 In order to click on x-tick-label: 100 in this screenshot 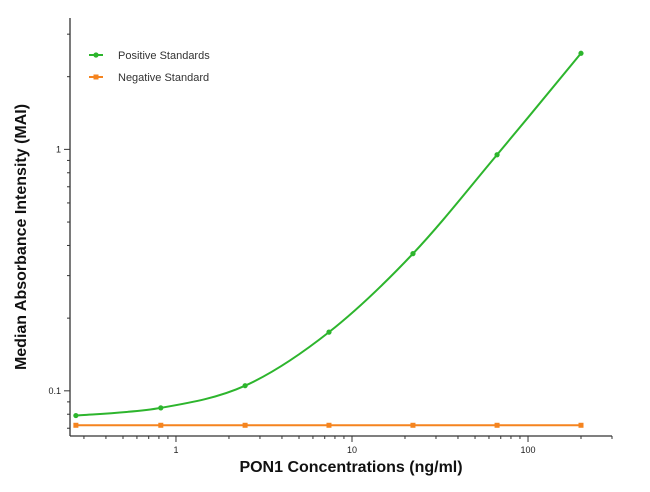, I will do `click(528, 450)`.